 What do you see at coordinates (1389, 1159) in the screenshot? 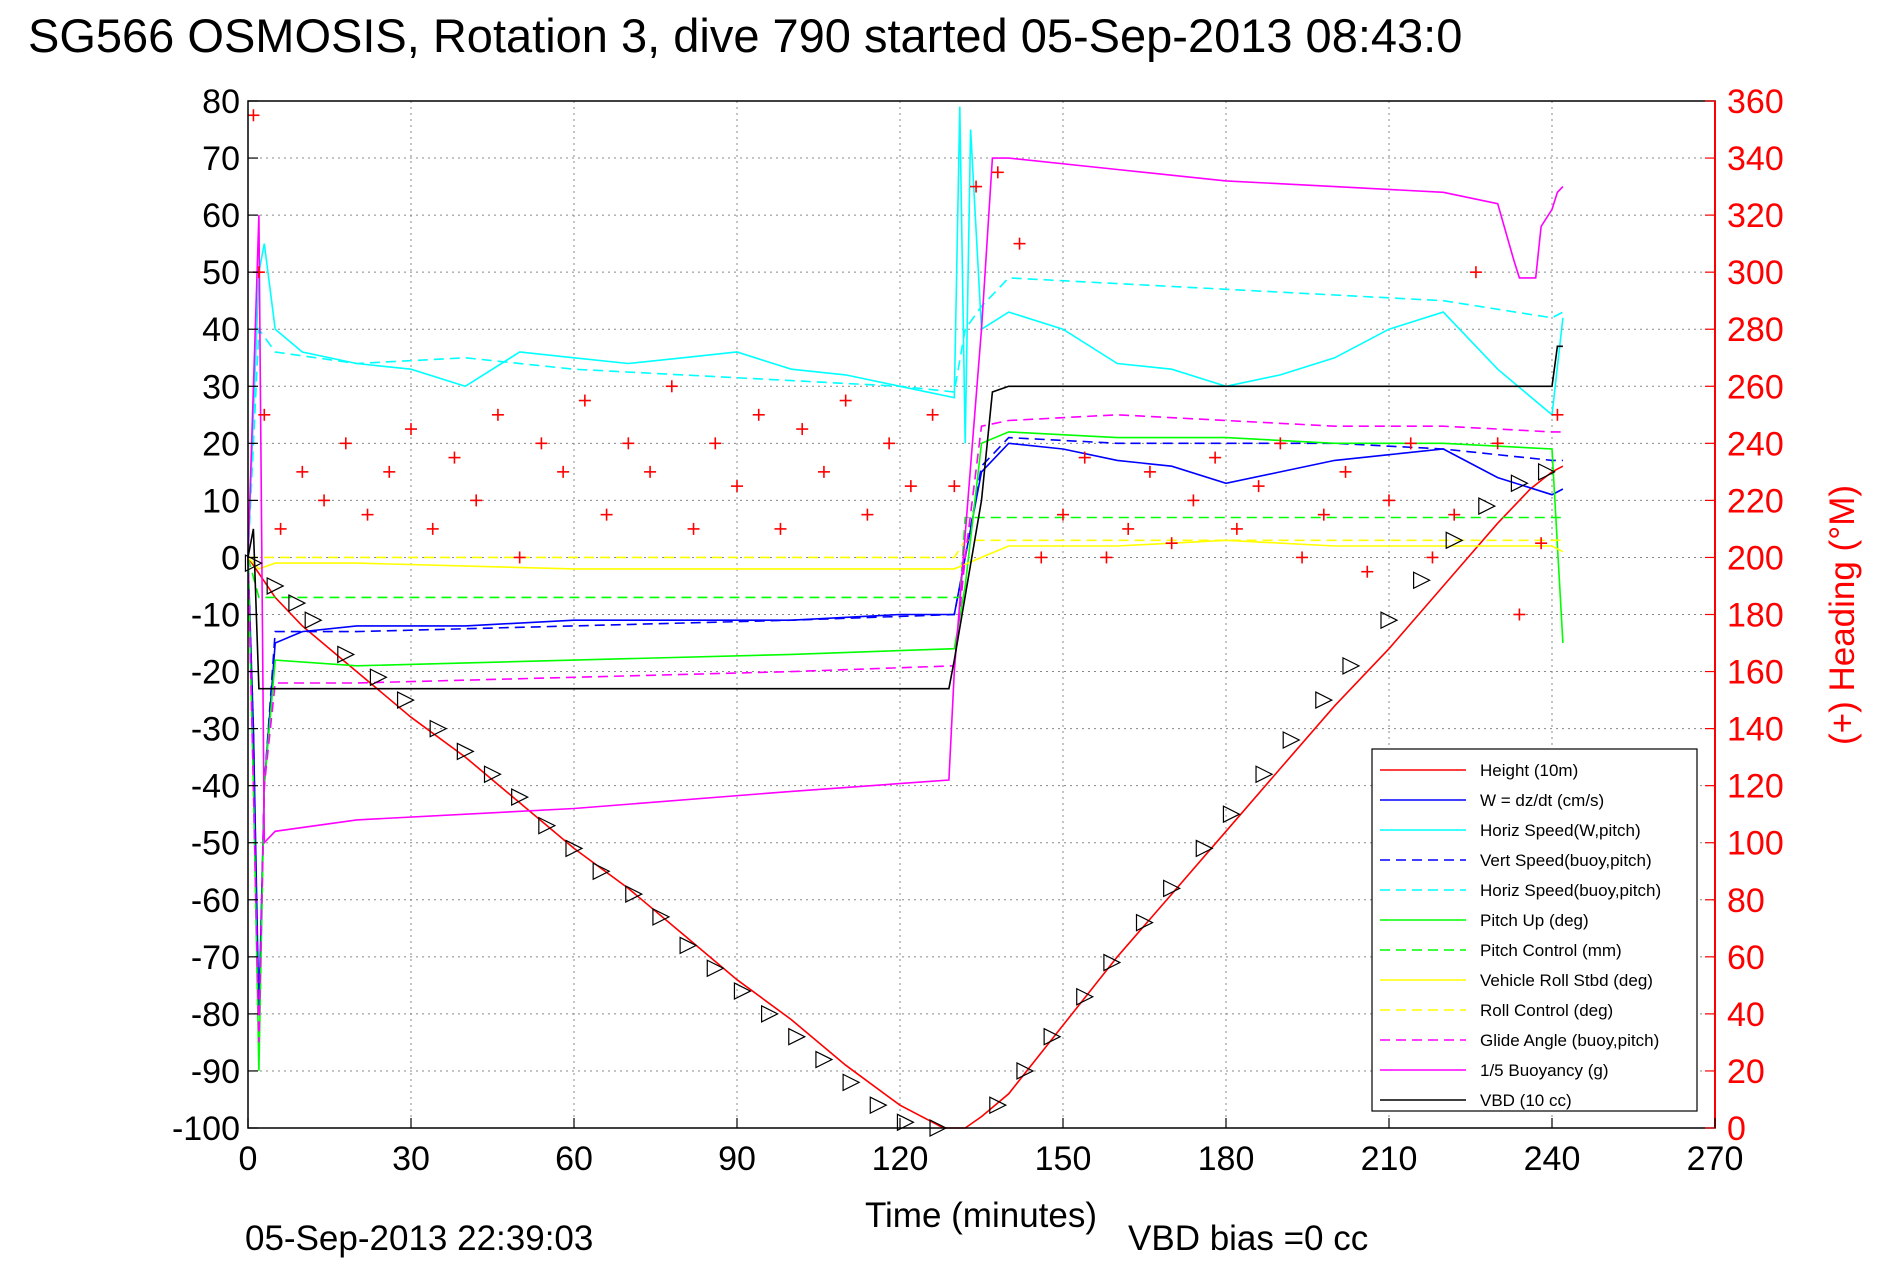
I see `x-tick-label: 210` at bounding box center [1389, 1159].